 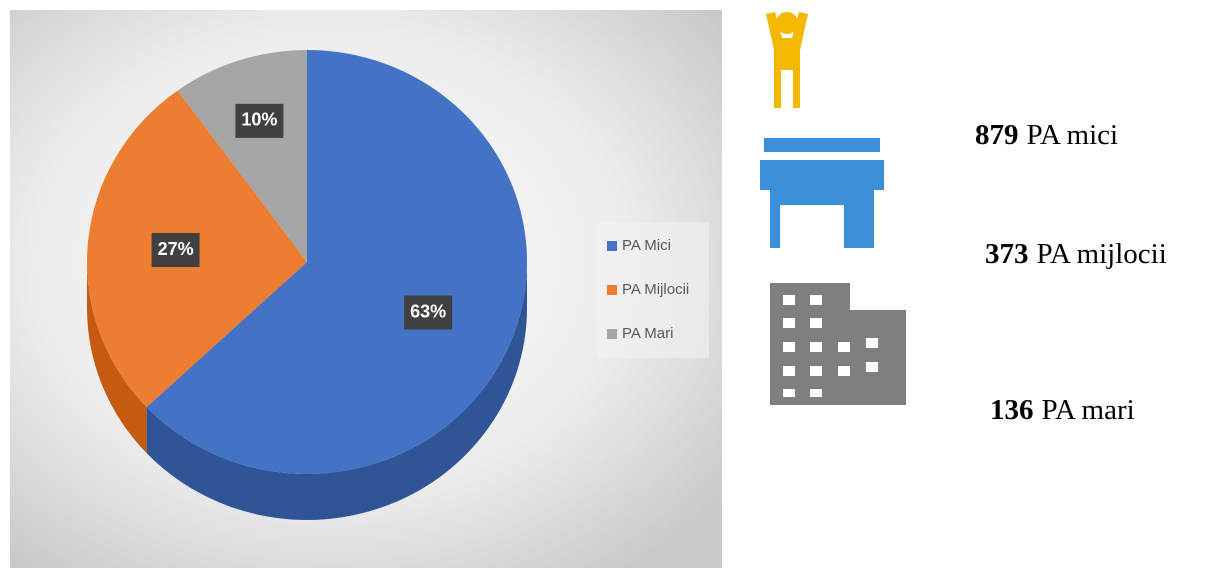 I want to click on legend-label: PA Mici, so click(x=646, y=245).